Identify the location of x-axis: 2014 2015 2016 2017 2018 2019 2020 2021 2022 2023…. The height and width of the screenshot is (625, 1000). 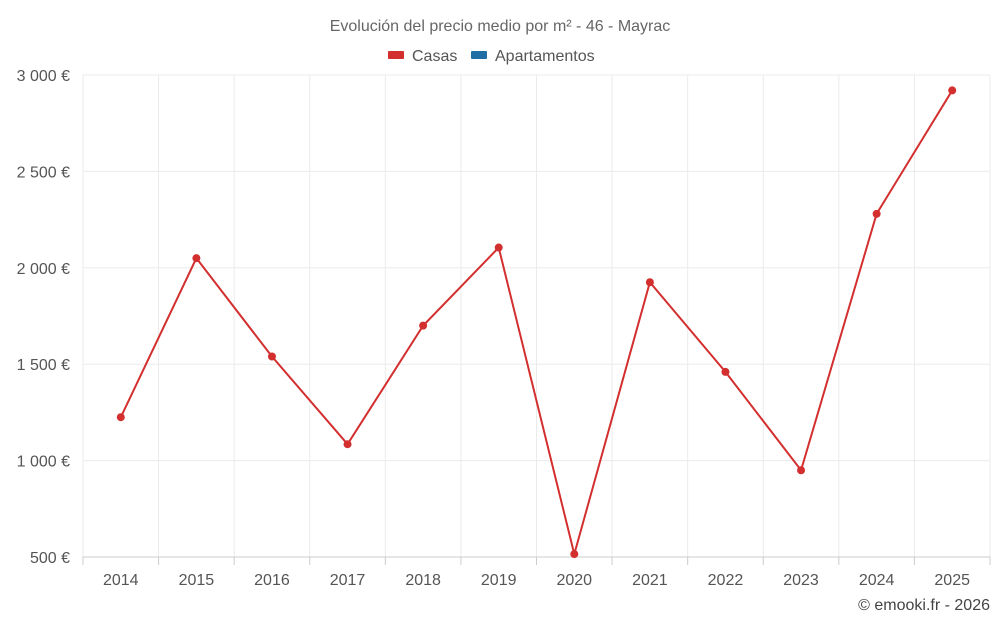
(536, 572).